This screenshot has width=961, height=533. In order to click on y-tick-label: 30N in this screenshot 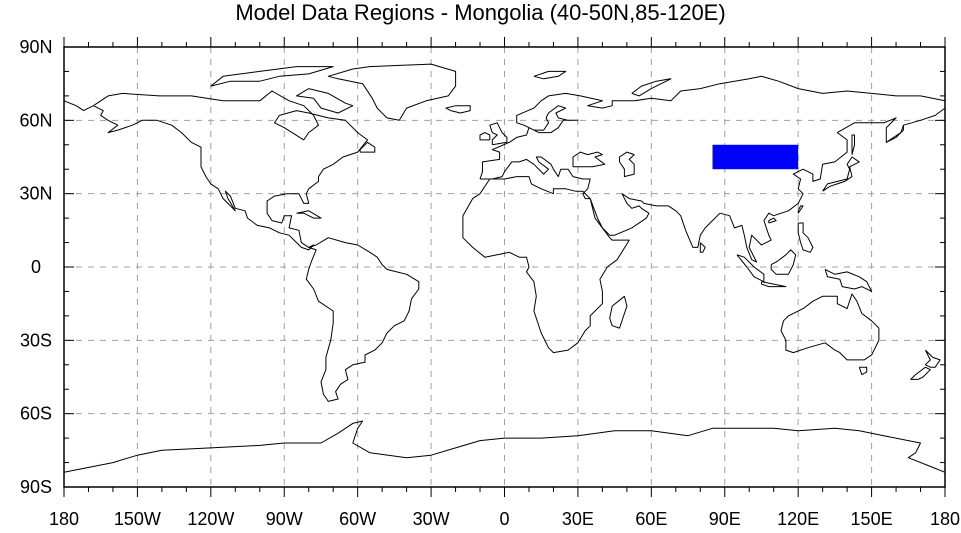, I will do `click(35, 194)`.